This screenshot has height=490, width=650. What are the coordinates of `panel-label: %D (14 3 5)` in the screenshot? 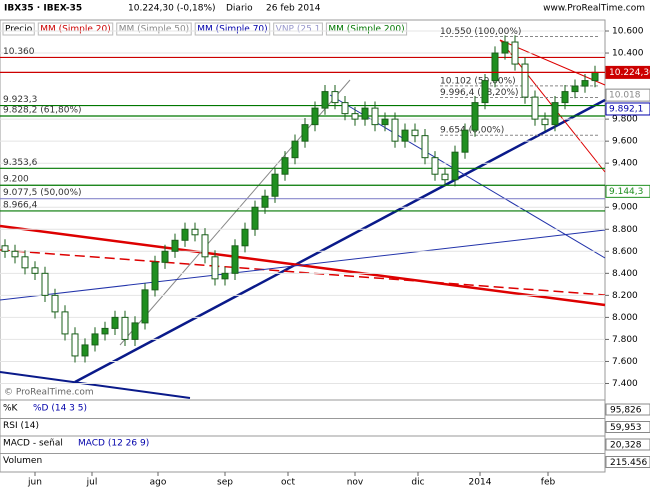 It's located at (60, 409).